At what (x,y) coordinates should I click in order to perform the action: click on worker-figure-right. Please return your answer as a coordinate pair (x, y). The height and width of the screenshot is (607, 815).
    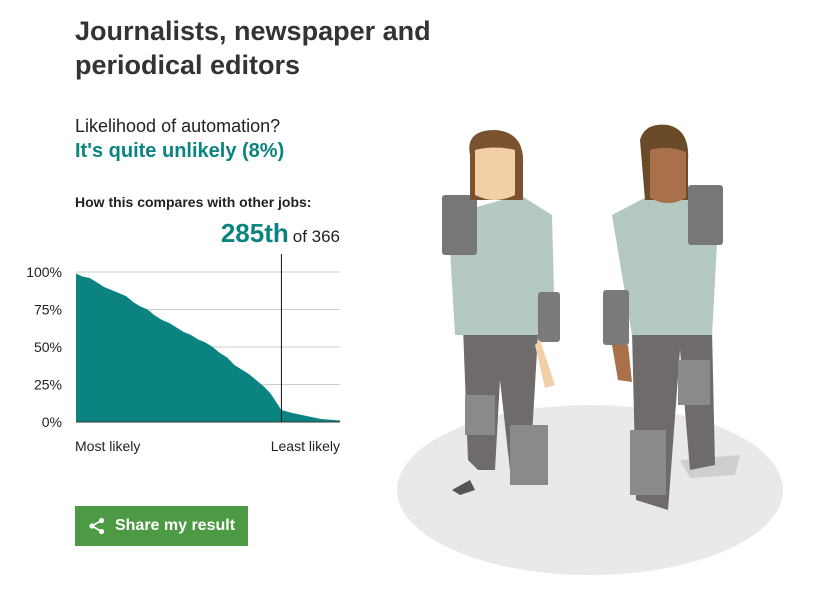
    Looking at the image, I should click on (671, 317).